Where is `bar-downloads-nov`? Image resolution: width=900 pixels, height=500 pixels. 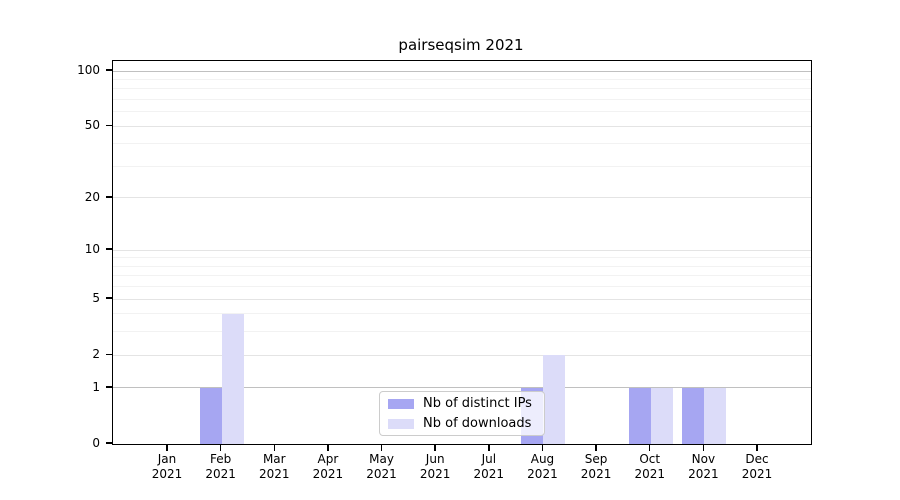
bar-downloads-nov is located at coordinates (715, 415).